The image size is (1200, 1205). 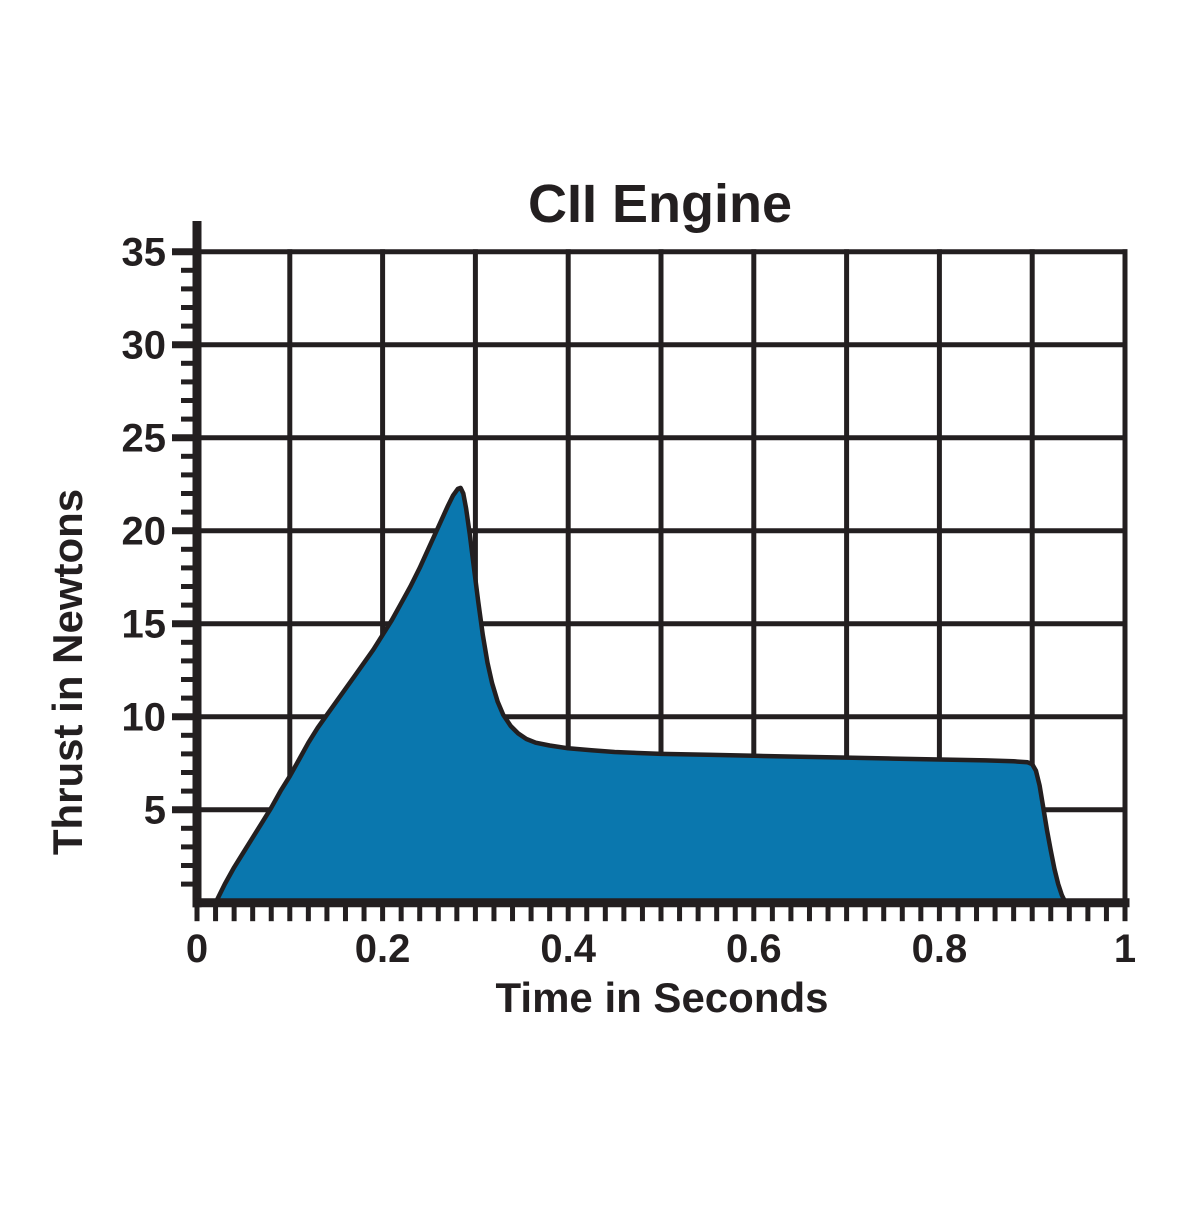 I want to click on y-tick-label: 25, so click(x=144, y=439).